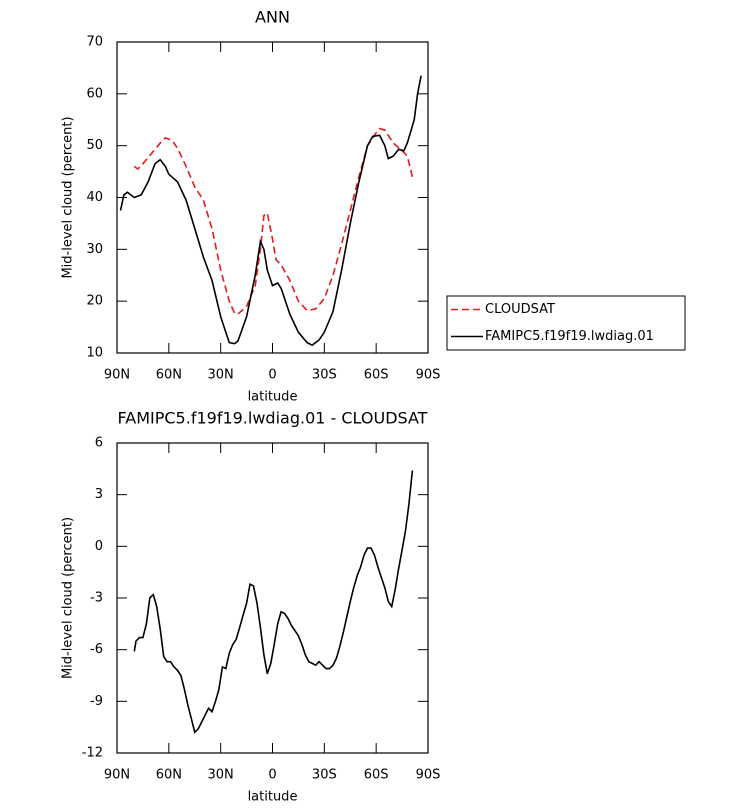 Image resolution: width=733 pixels, height=812 pixels. What do you see at coordinates (566, 323) in the screenshot?
I see `legend-box` at bounding box center [566, 323].